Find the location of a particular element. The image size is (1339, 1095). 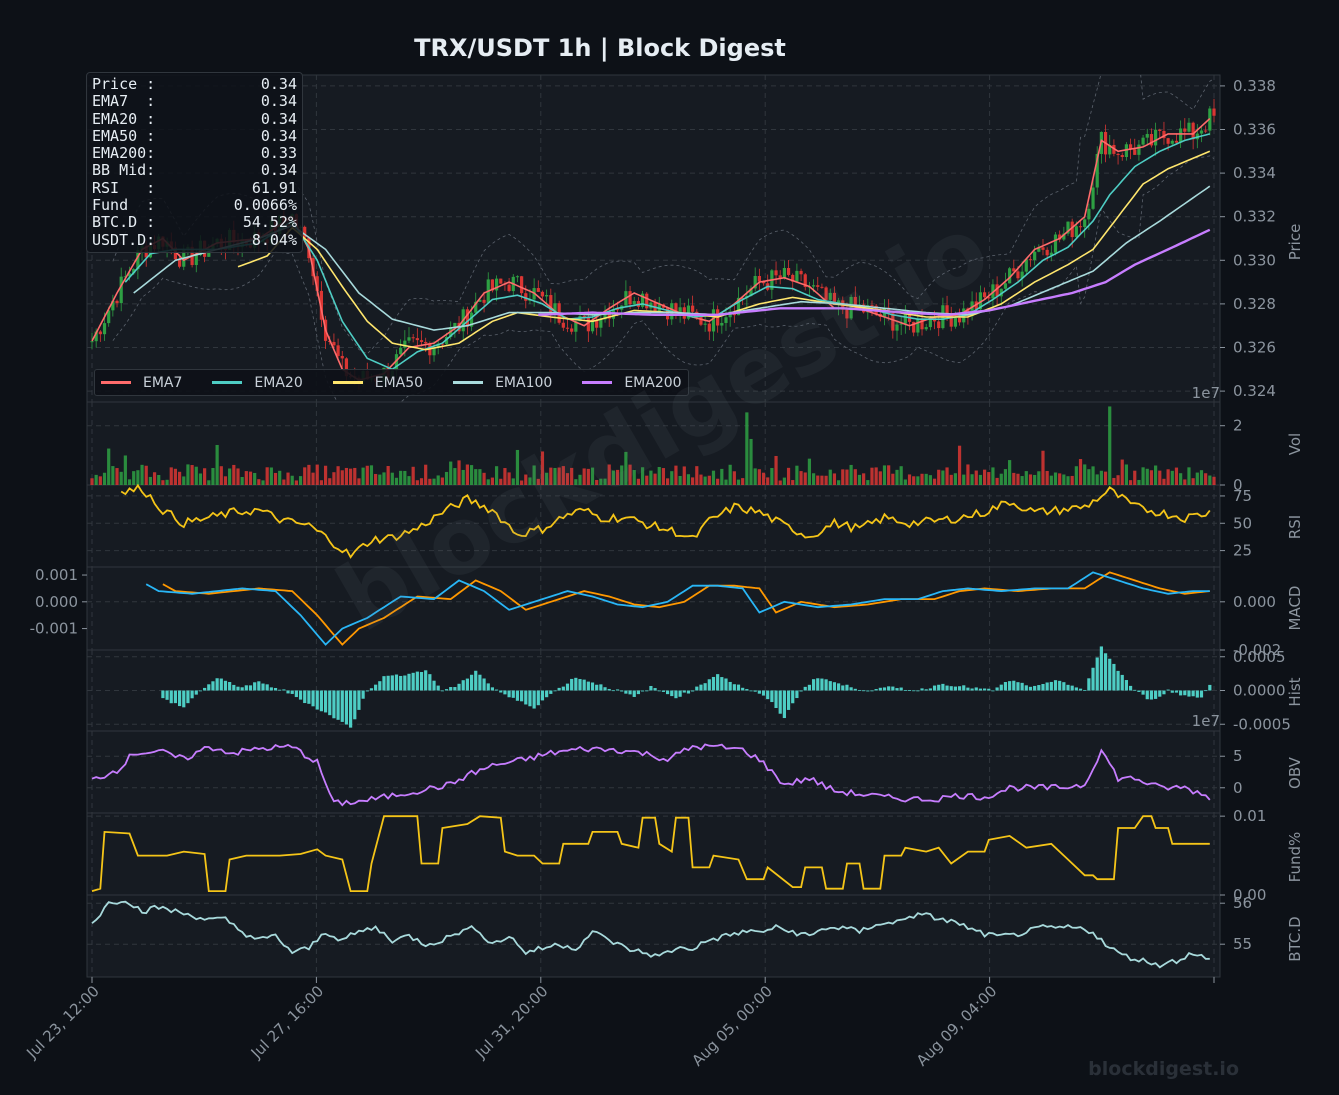

legend-label: EMA200 is located at coordinates (653, 382).